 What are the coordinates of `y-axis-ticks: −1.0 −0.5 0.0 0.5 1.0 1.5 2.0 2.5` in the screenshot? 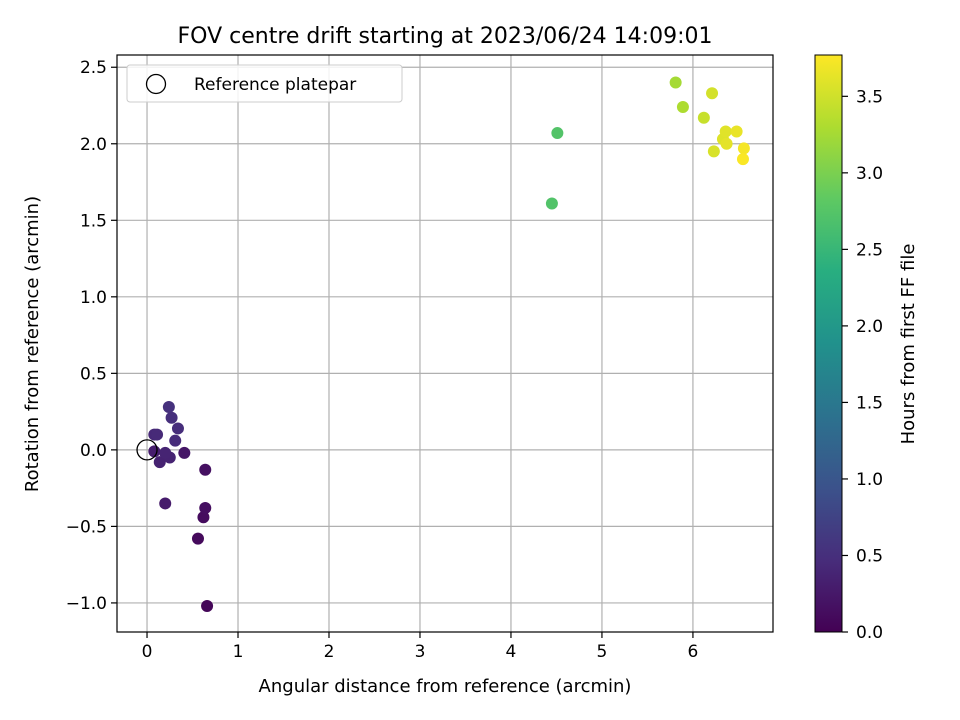 It's located at (91, 336).